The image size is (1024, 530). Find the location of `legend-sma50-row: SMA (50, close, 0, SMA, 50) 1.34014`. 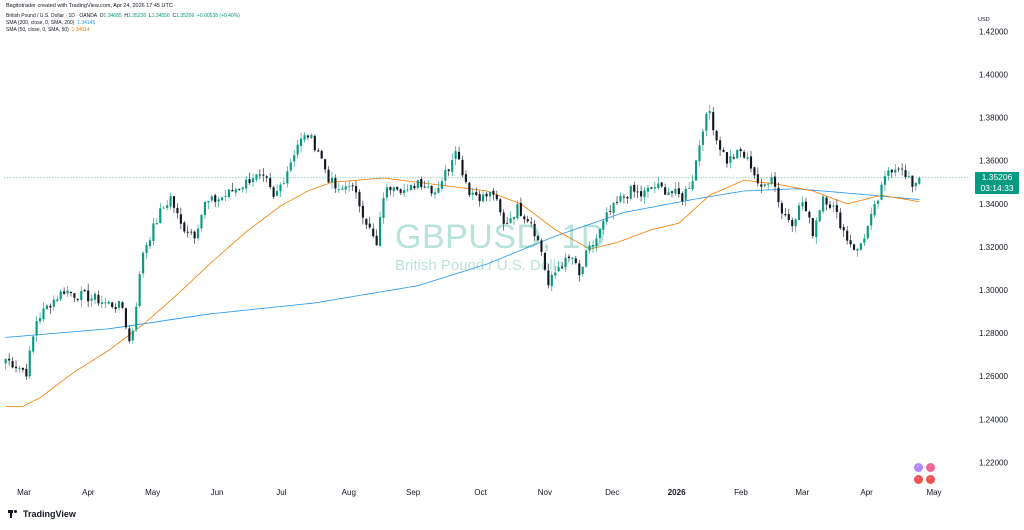

legend-sma50-row: SMA (50, close, 0, SMA, 50) 1.34014 is located at coordinates (123, 30).